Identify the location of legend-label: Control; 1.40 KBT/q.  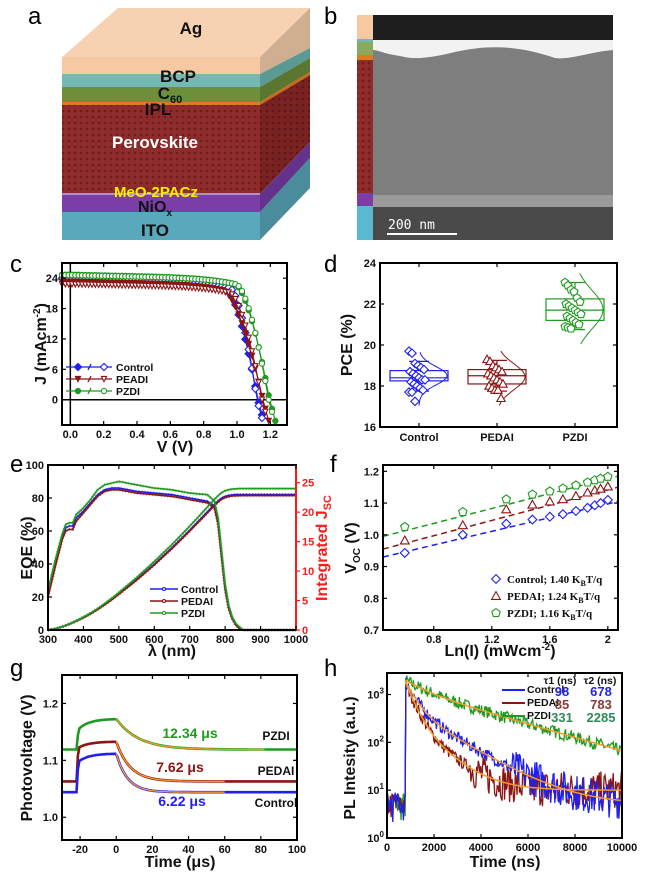
(555, 581).